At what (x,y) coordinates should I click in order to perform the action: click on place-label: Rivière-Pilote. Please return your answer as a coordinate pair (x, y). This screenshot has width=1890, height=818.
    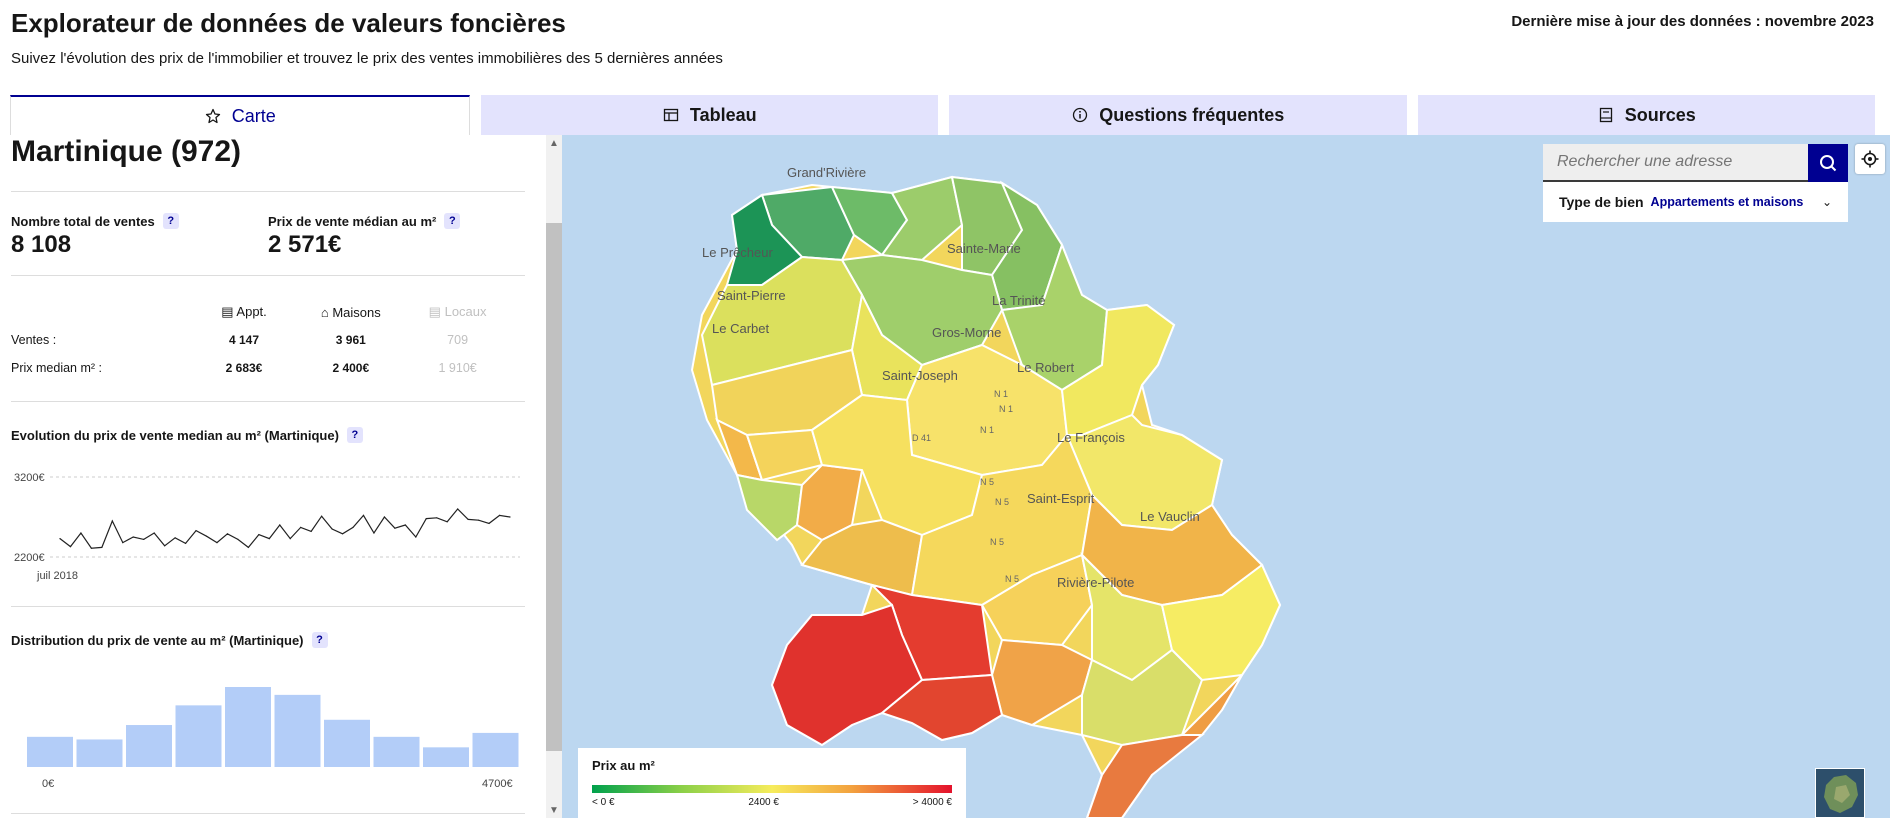
    Looking at the image, I should click on (1095, 582).